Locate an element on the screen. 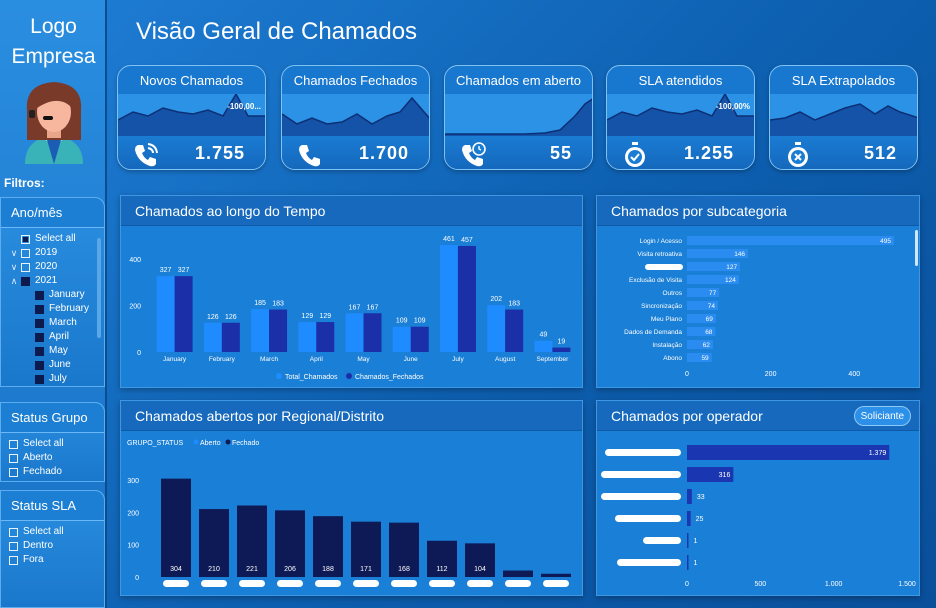 The image size is (936, 608). data-label: 206 is located at coordinates (290, 569).